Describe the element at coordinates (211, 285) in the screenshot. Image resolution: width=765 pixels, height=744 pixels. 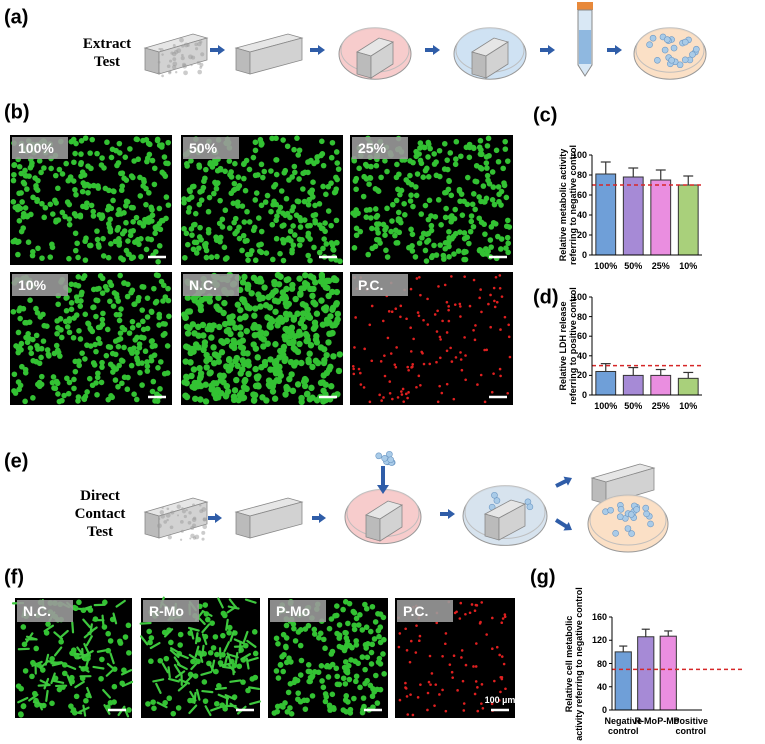
I see `image-label-box` at that location.